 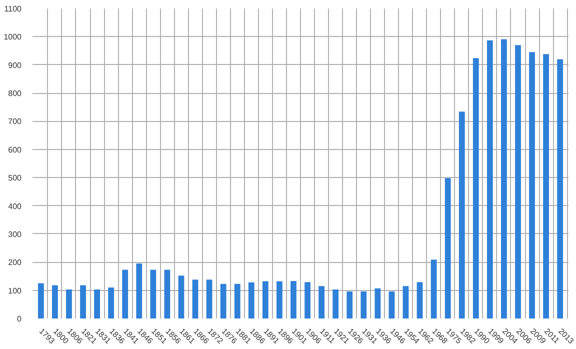 I want to click on y-tick-label: 0, so click(x=19, y=319).